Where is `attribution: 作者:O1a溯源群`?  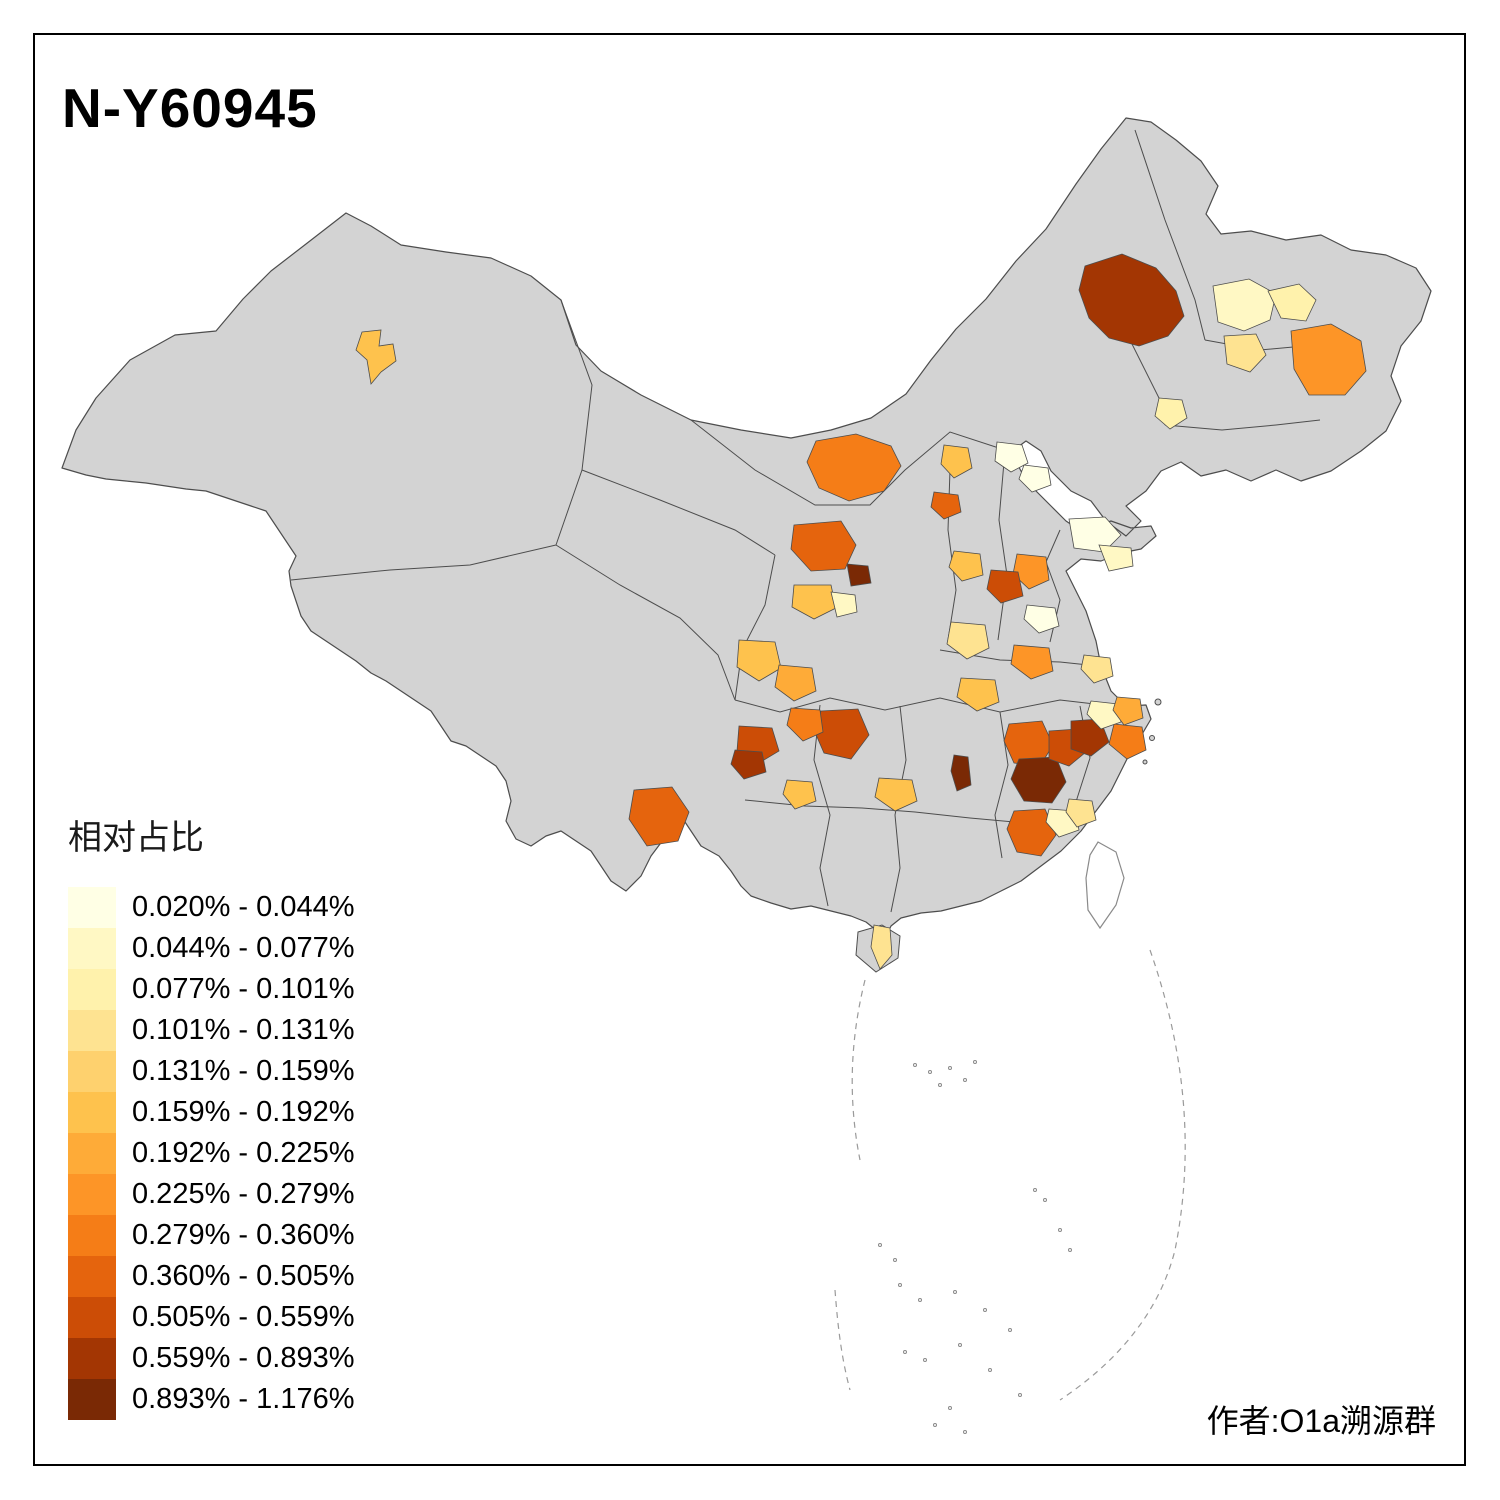
attribution: 作者:O1a溯源群 is located at coordinates (1321, 1421).